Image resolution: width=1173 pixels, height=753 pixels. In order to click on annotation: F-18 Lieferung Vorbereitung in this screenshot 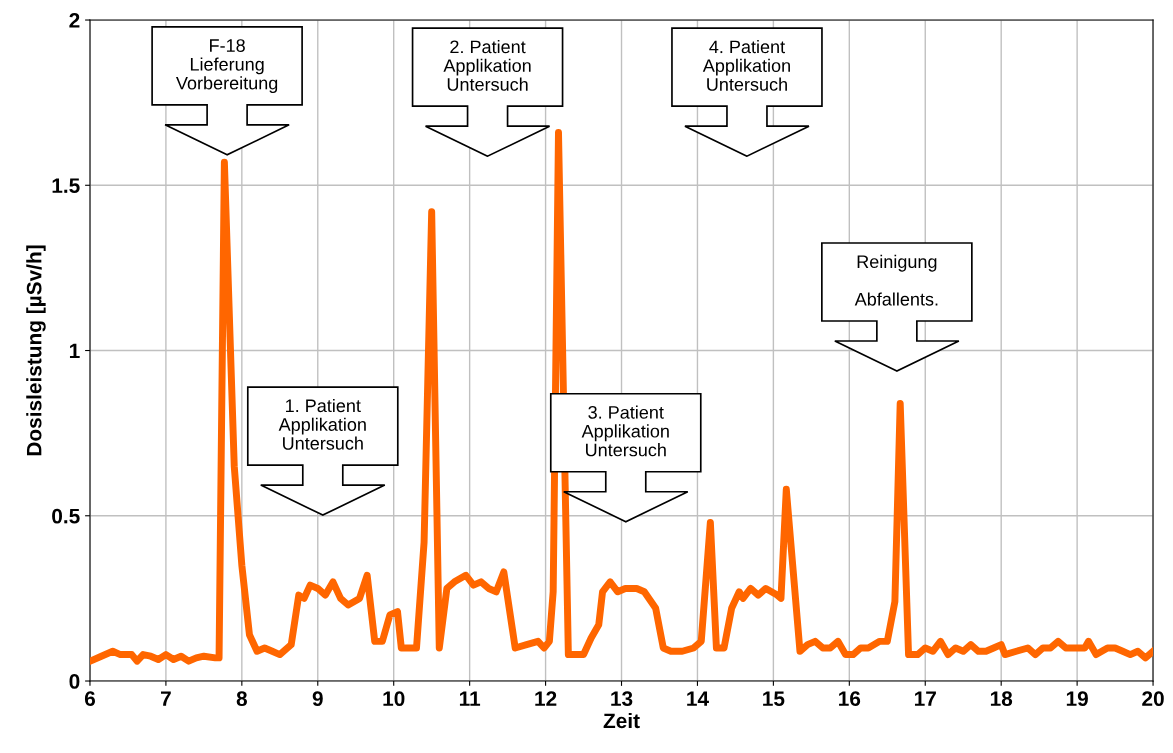, I will do `click(226, 66)`.